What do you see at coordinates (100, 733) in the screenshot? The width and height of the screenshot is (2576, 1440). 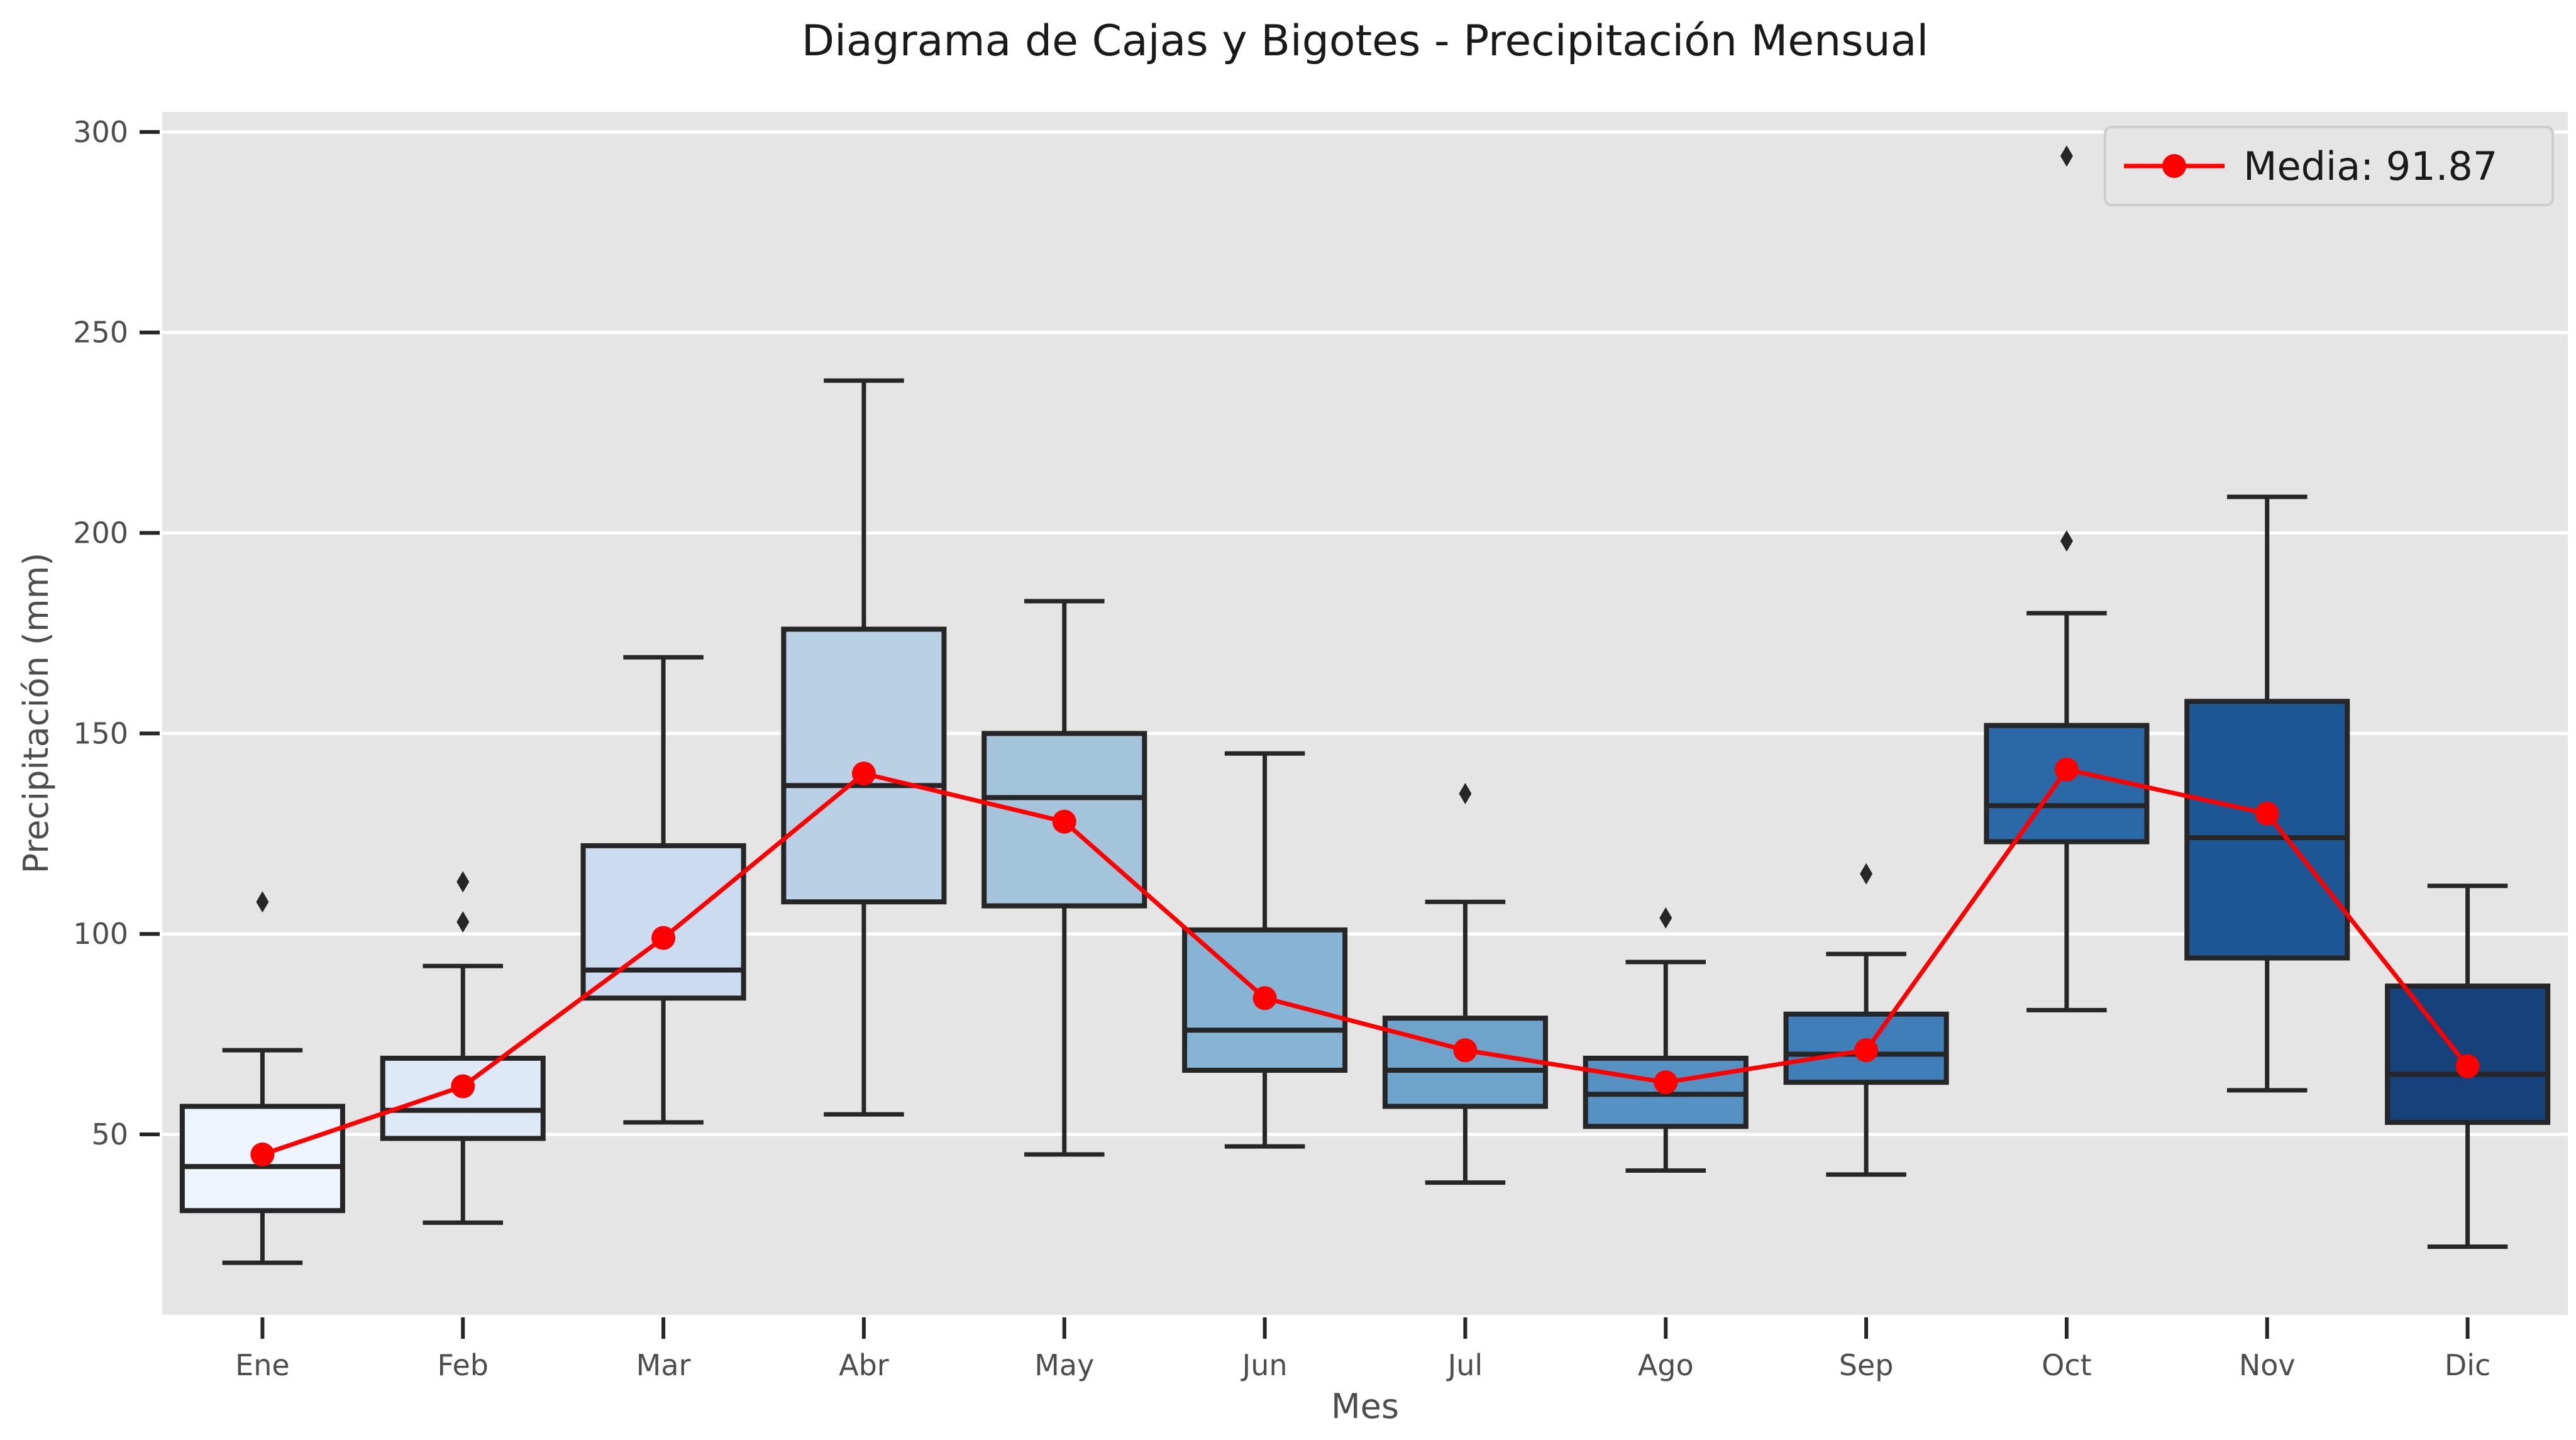 I see `y-tick-label-150: 150` at bounding box center [100, 733].